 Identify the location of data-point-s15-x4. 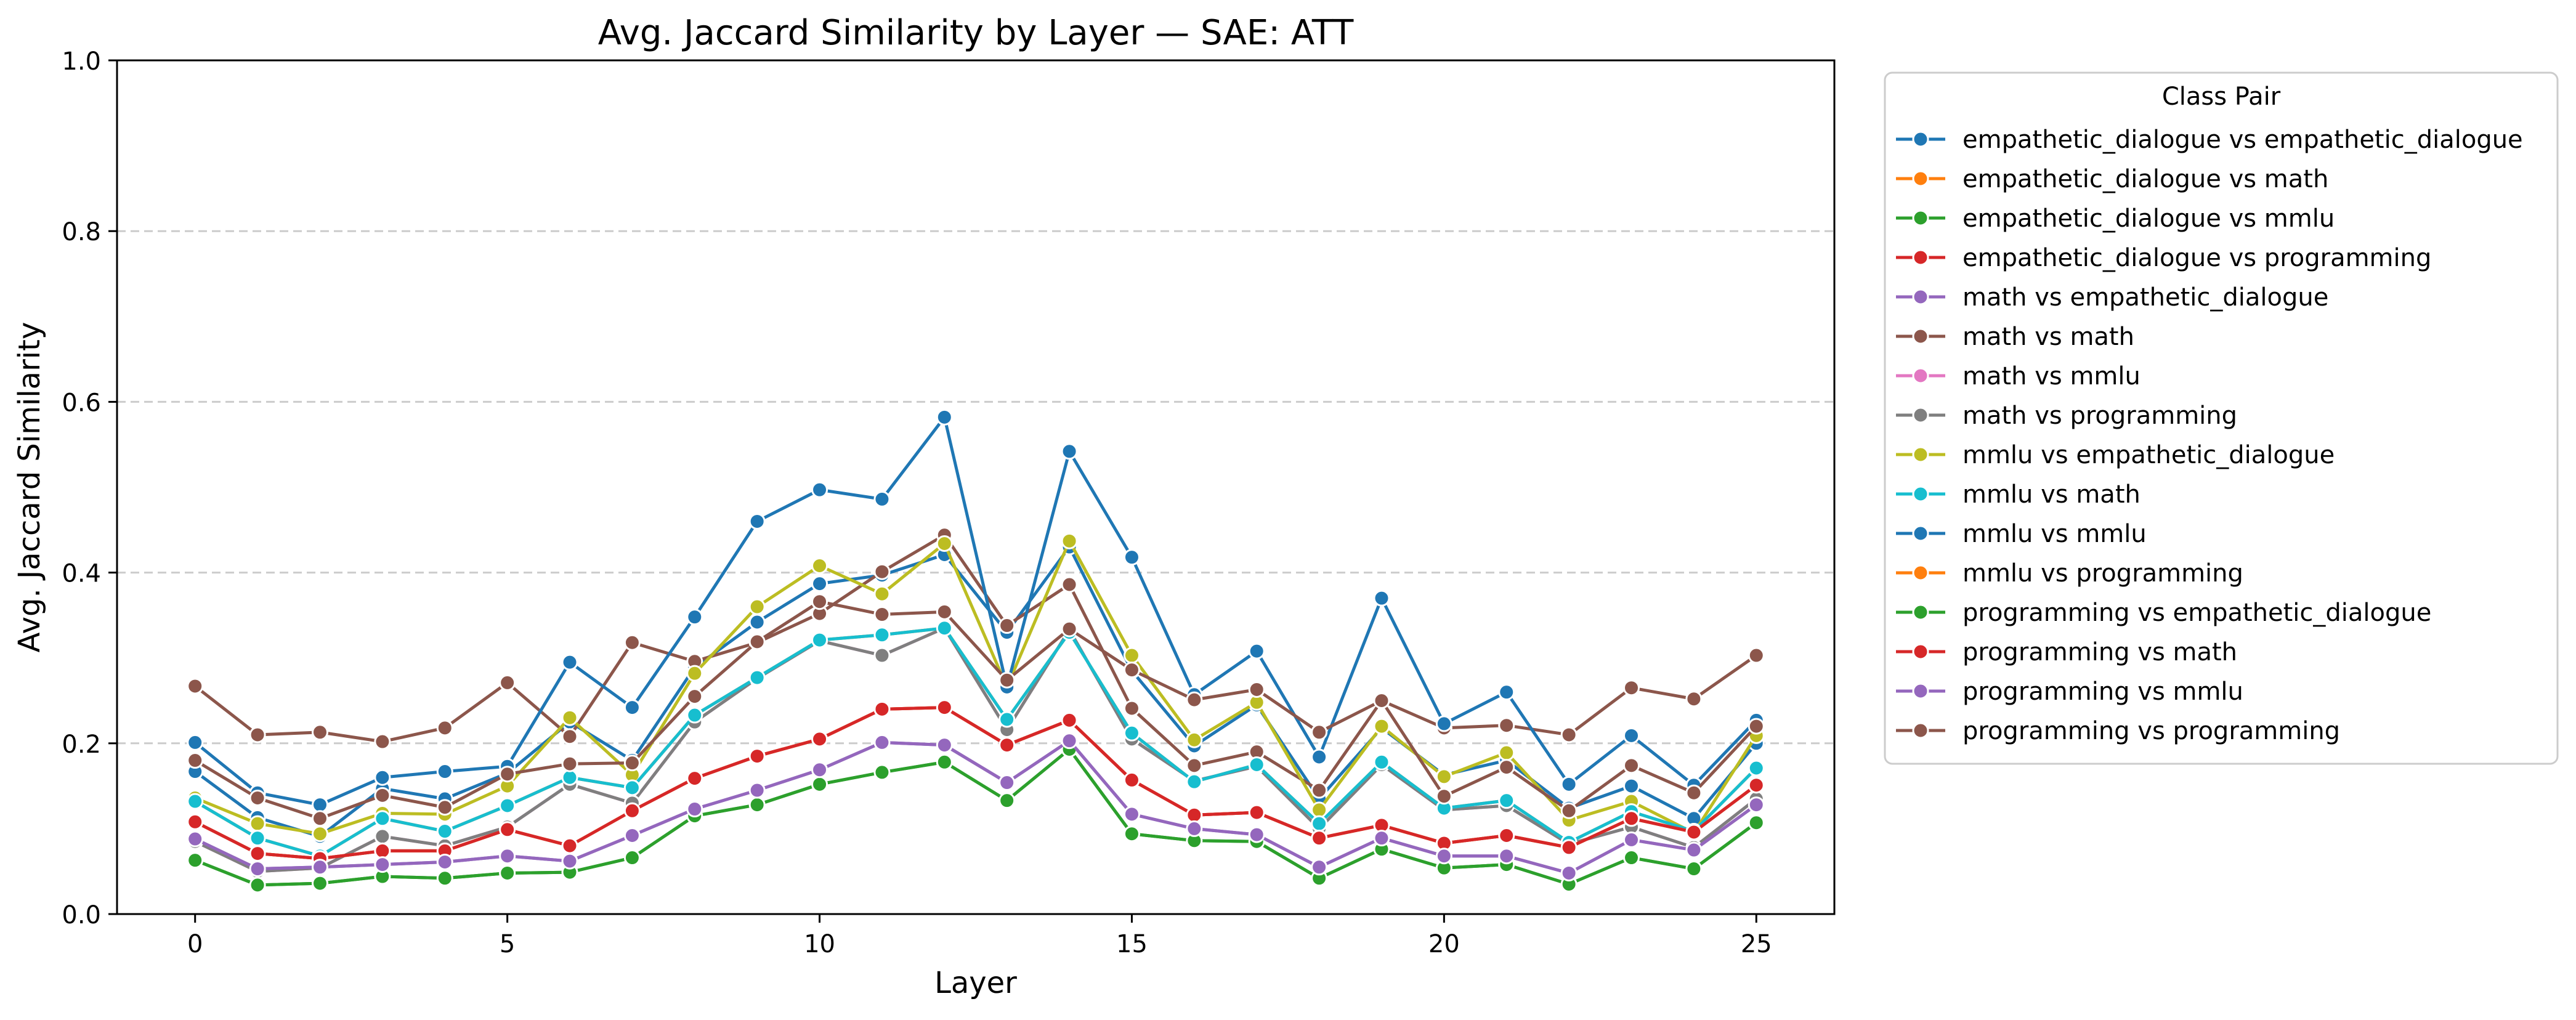
(444, 807).